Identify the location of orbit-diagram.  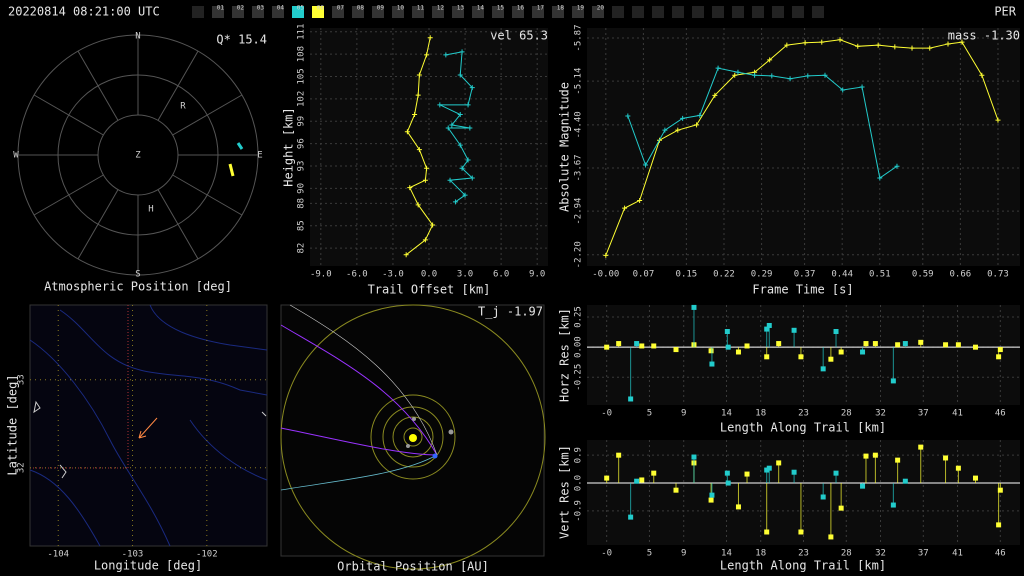
(413, 437).